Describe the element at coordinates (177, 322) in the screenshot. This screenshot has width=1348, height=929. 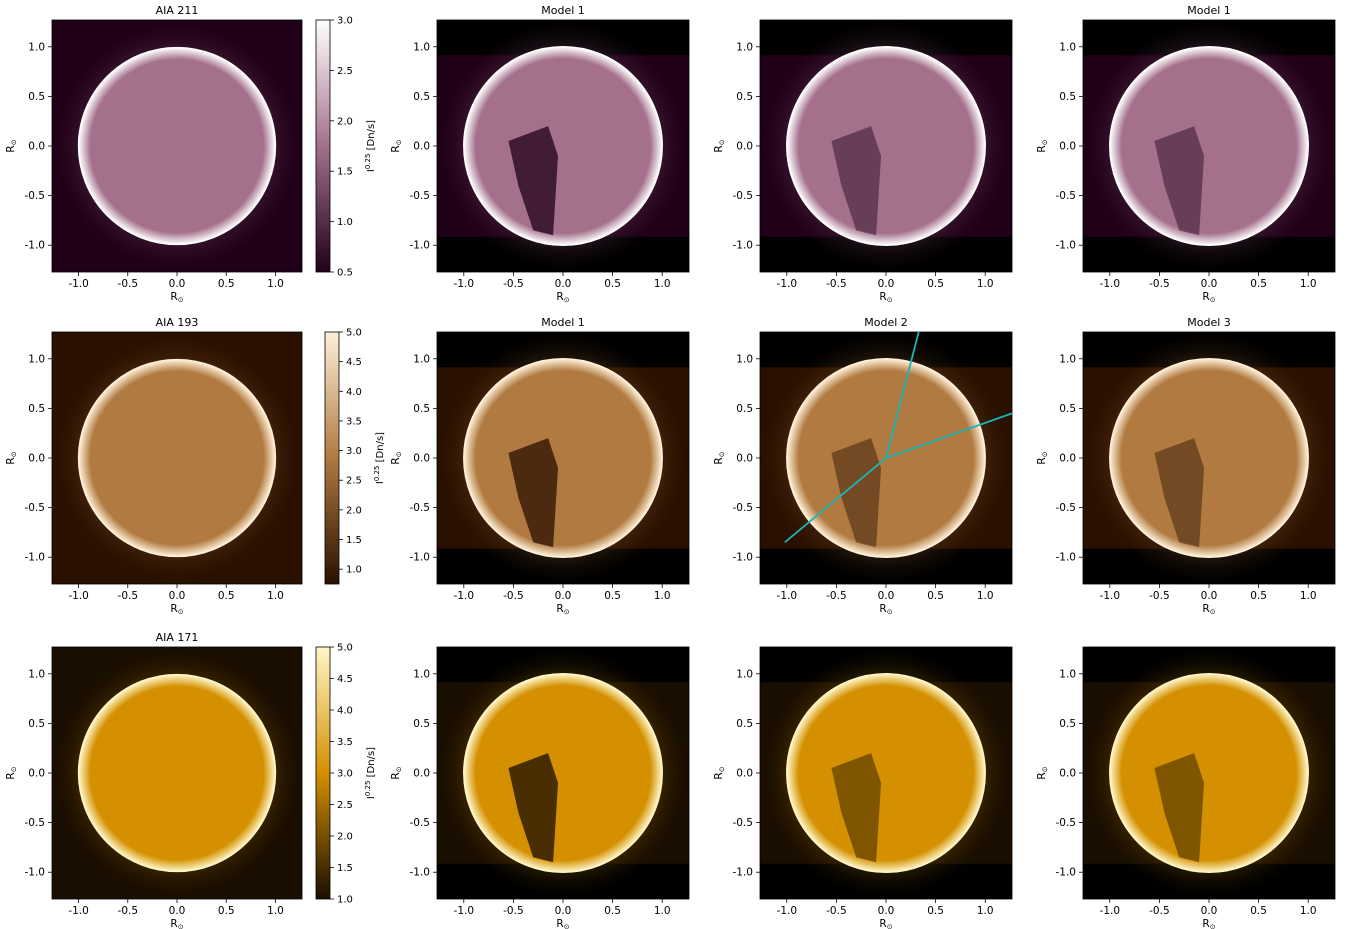
I see `panel-title: AIA 193` at that location.